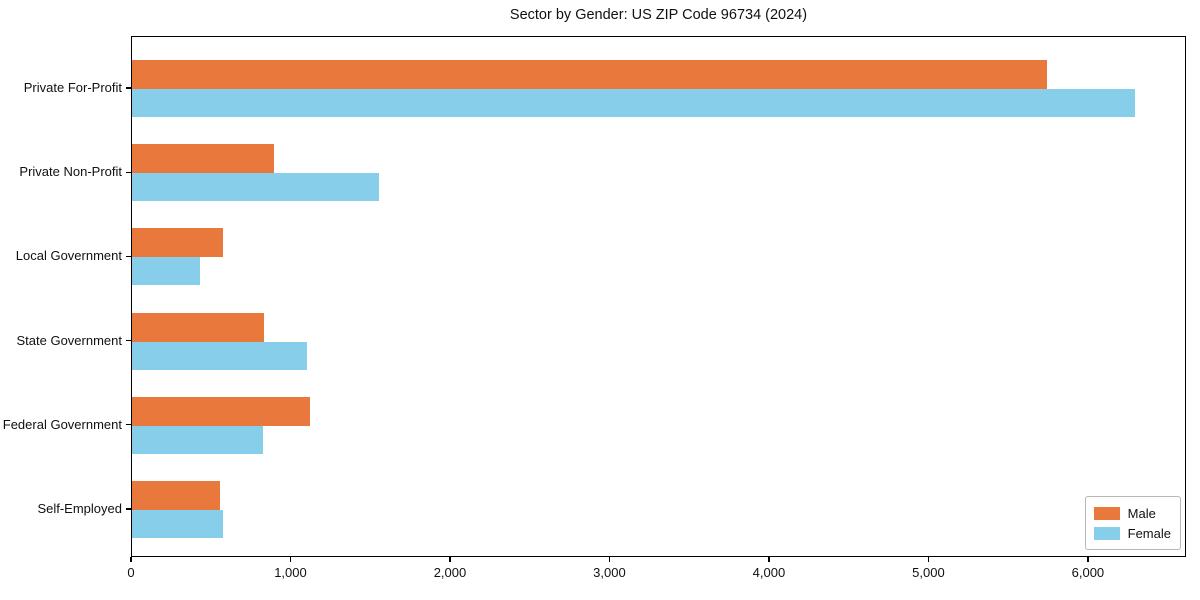 The height and width of the screenshot is (600, 1200). What do you see at coordinates (1149, 533) in the screenshot?
I see `legend-label-female: Female` at bounding box center [1149, 533].